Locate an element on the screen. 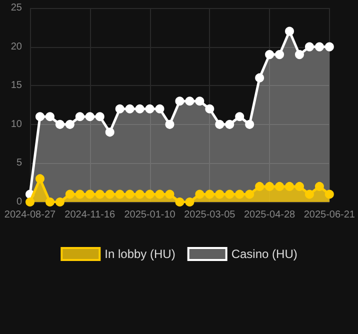 This screenshot has width=358, height=334. y-tick-label: 10 is located at coordinates (16, 124).